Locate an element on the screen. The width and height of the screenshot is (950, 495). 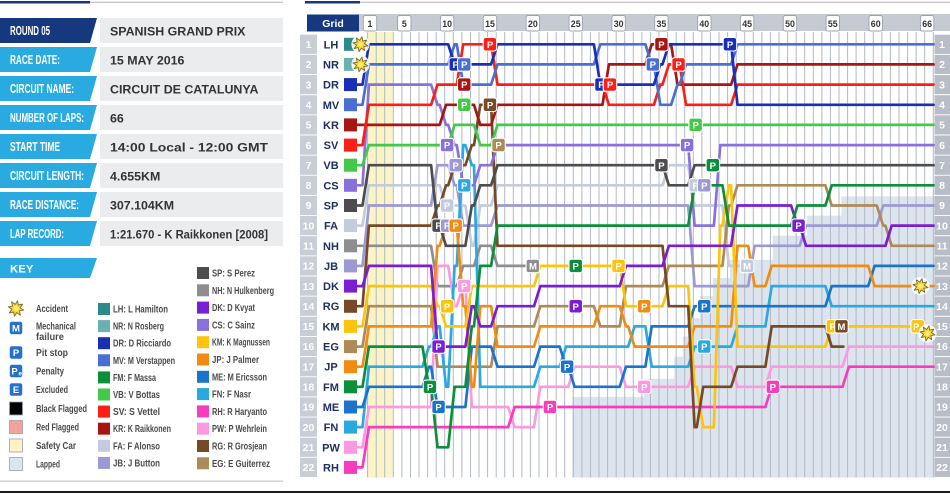
svg-text: 9 is located at coordinates (942, 206).